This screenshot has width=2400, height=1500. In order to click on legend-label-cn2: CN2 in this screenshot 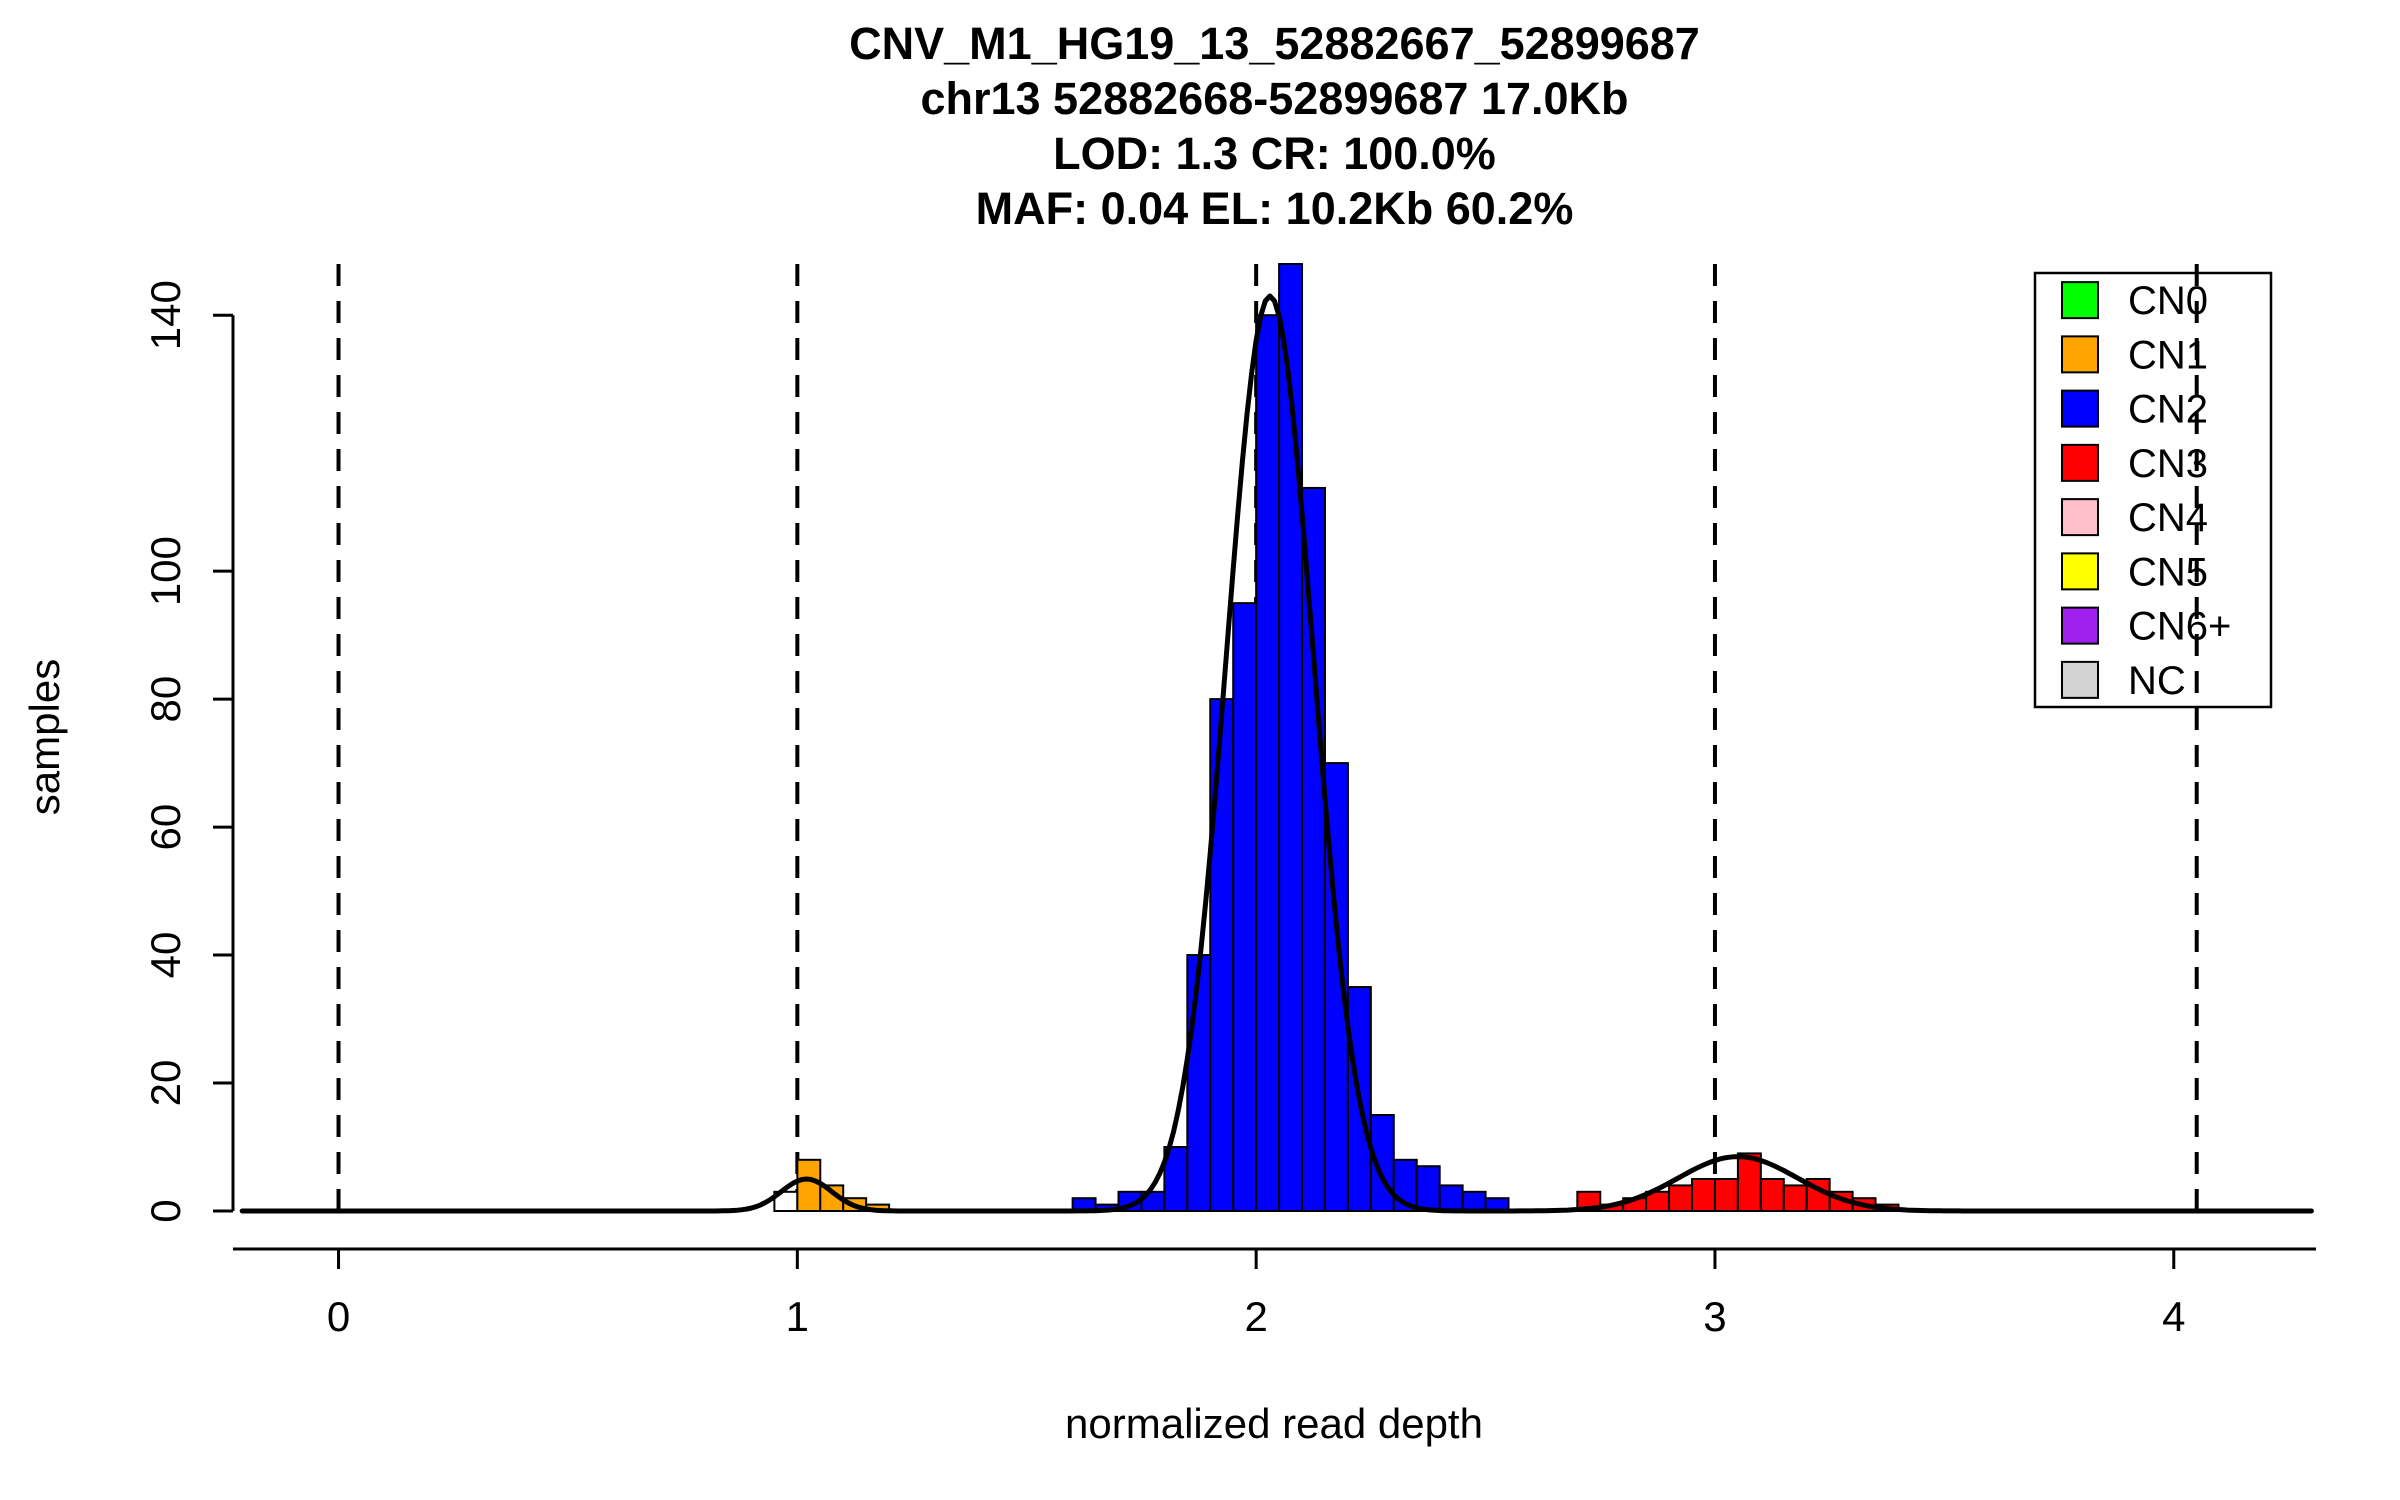, I will do `click(2168, 410)`.